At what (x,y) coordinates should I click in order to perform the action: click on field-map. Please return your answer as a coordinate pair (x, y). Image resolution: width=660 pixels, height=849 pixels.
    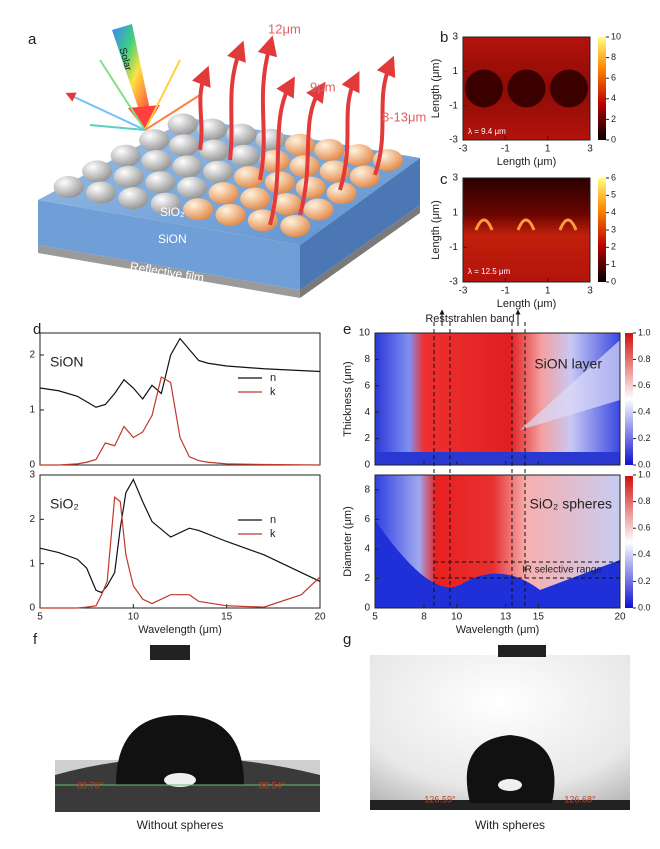
    Looking at the image, I should click on (497, 564).